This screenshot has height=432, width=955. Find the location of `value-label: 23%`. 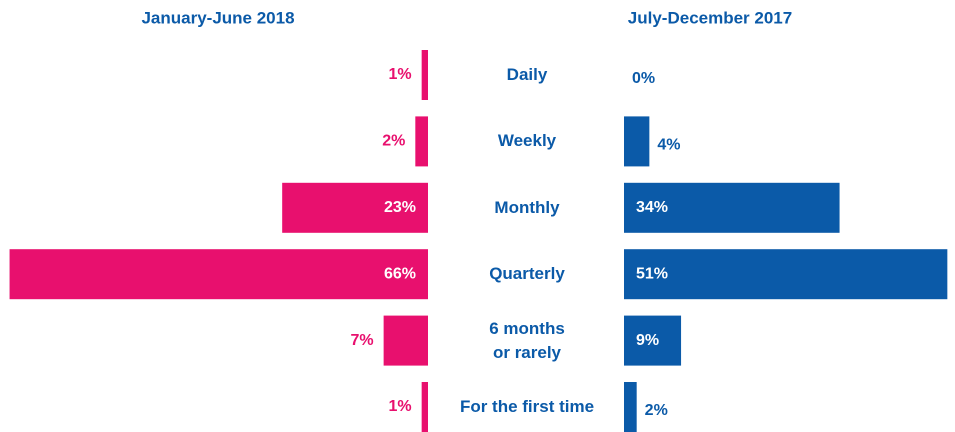

value-label: 23% is located at coordinates (400, 207).